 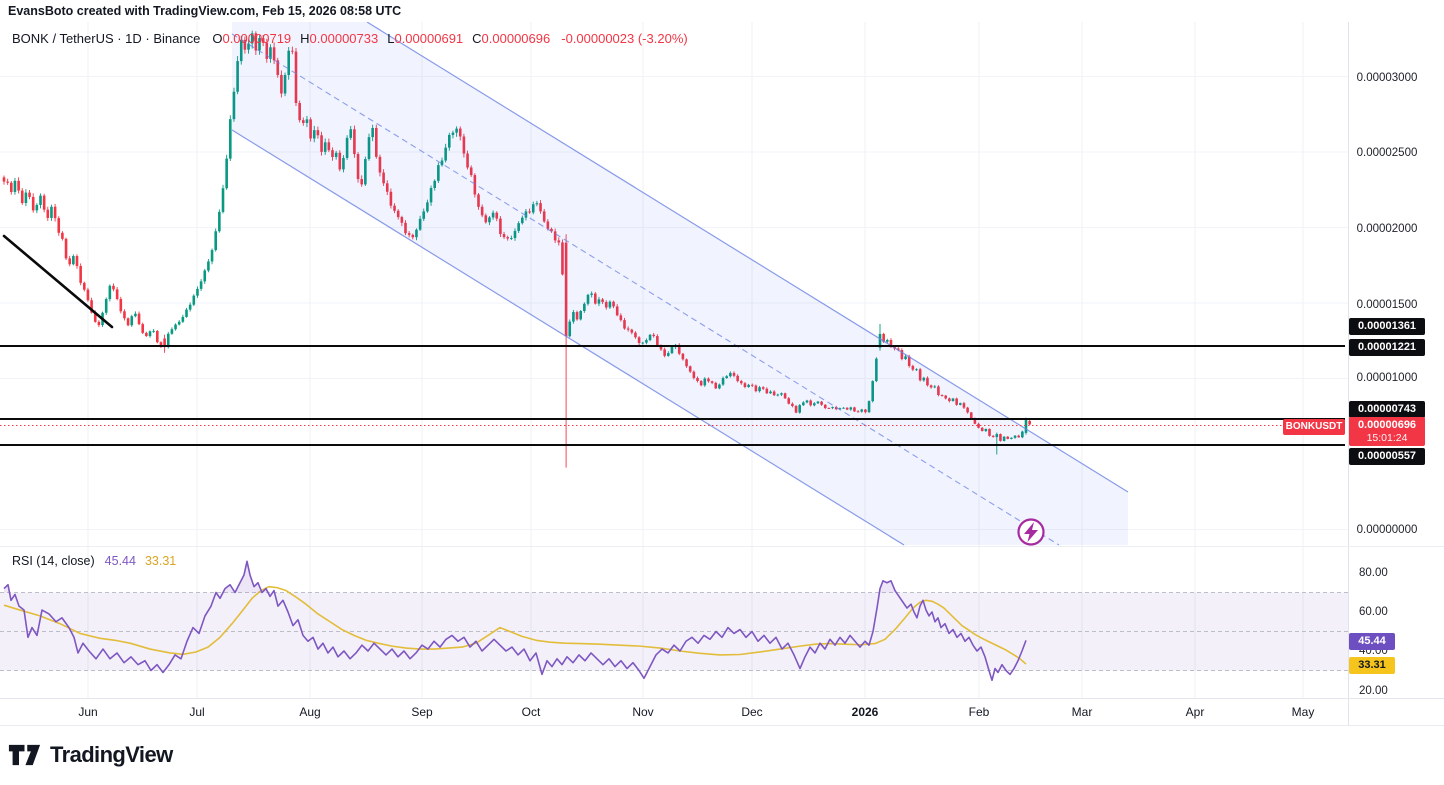 I want to click on time-axis-label: Feb, so click(x=979, y=712).